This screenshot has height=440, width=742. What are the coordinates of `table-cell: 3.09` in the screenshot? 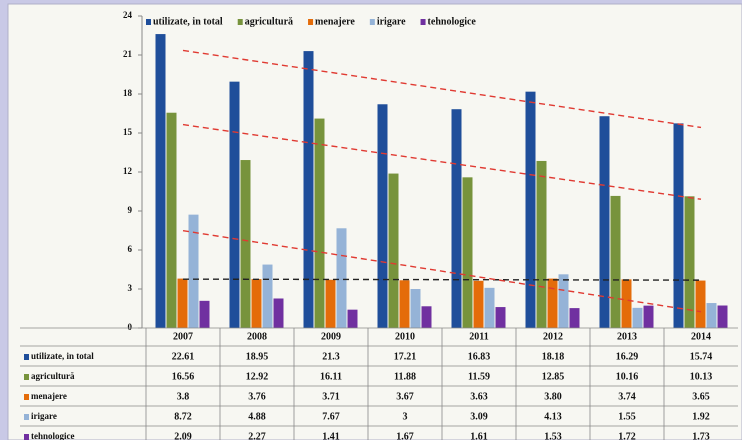 It's located at (479, 416).